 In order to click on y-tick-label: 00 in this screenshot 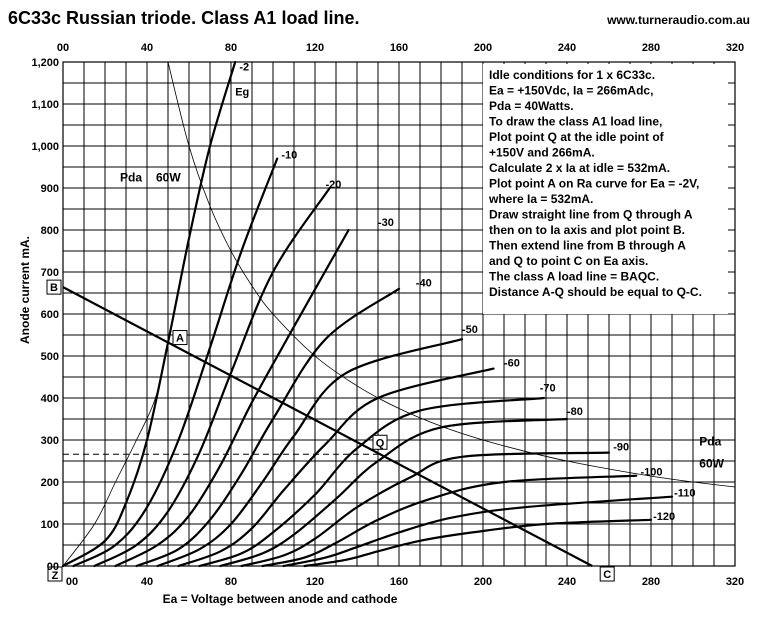, I will do `click(53, 567)`.